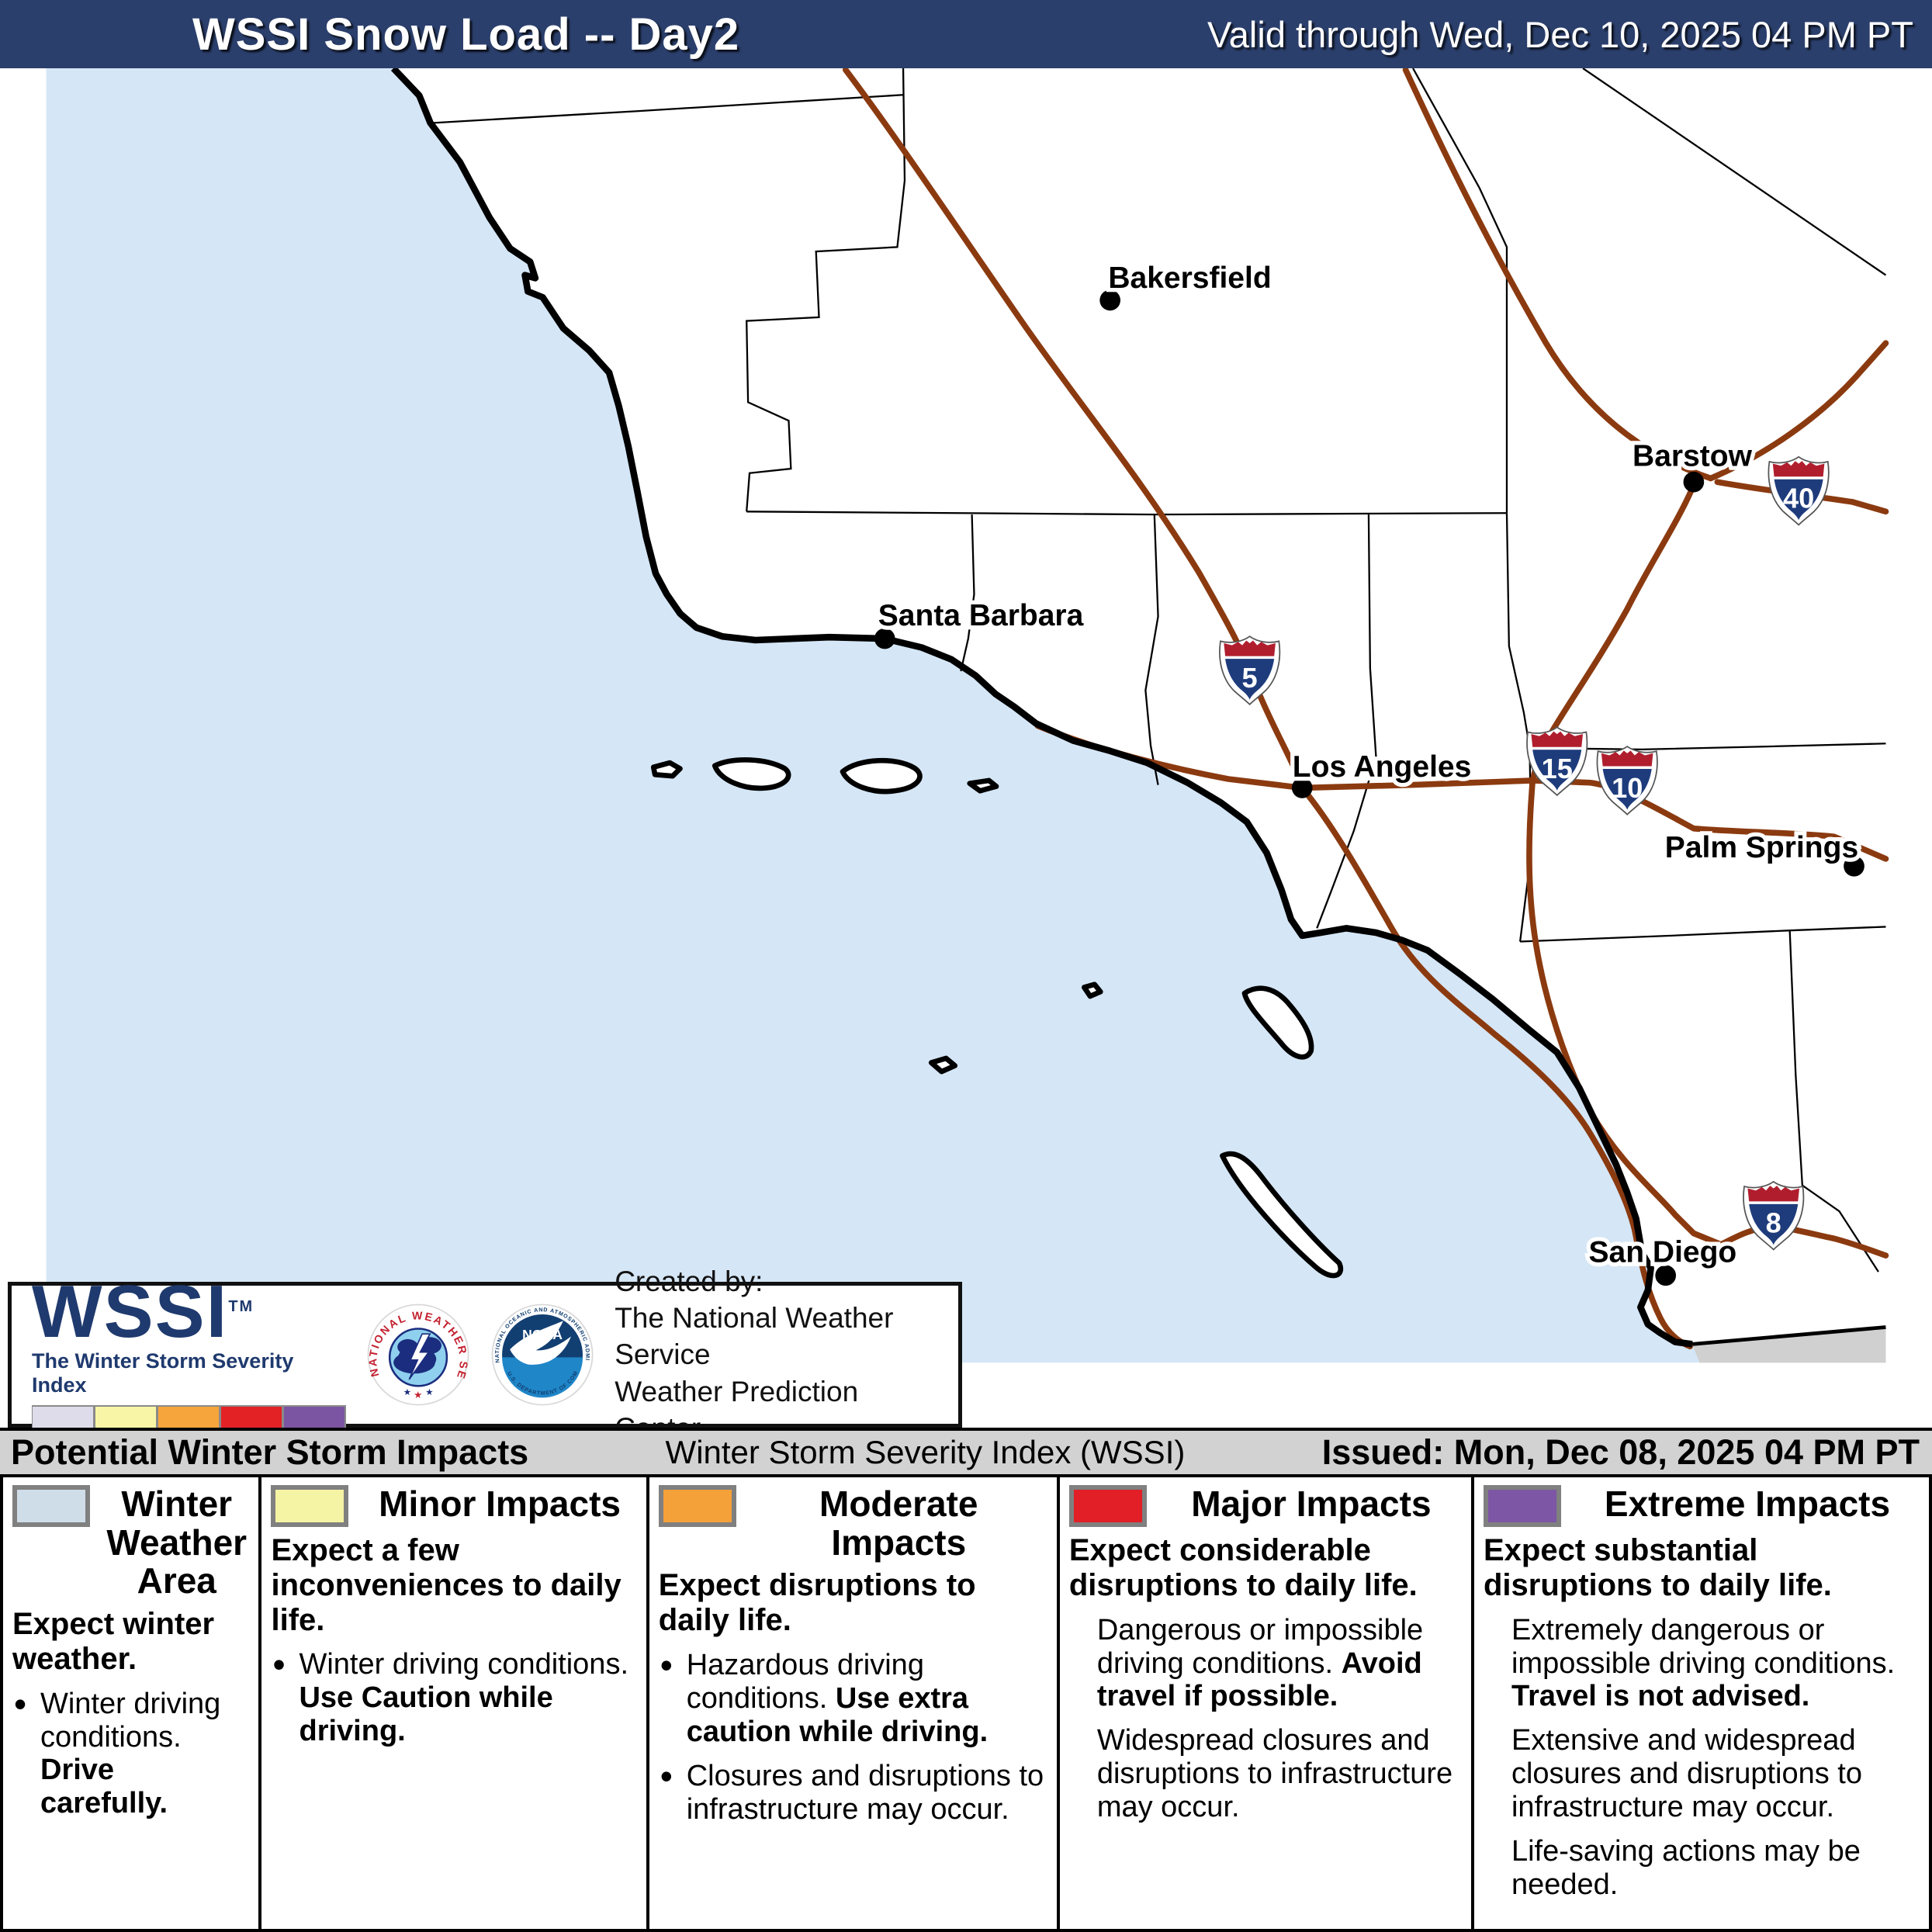 This screenshot has width=1932, height=1932. Describe the element at coordinates (1522, 1506) in the screenshot. I see `legend-swatch-extreme-impacts` at that location.